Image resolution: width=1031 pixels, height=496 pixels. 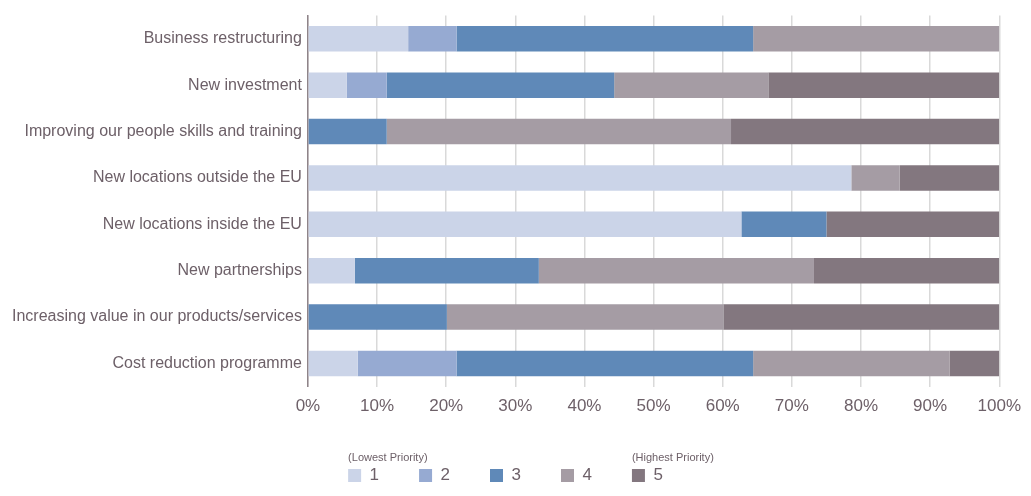 I want to click on x-tick-label: 0%, so click(x=308, y=406).